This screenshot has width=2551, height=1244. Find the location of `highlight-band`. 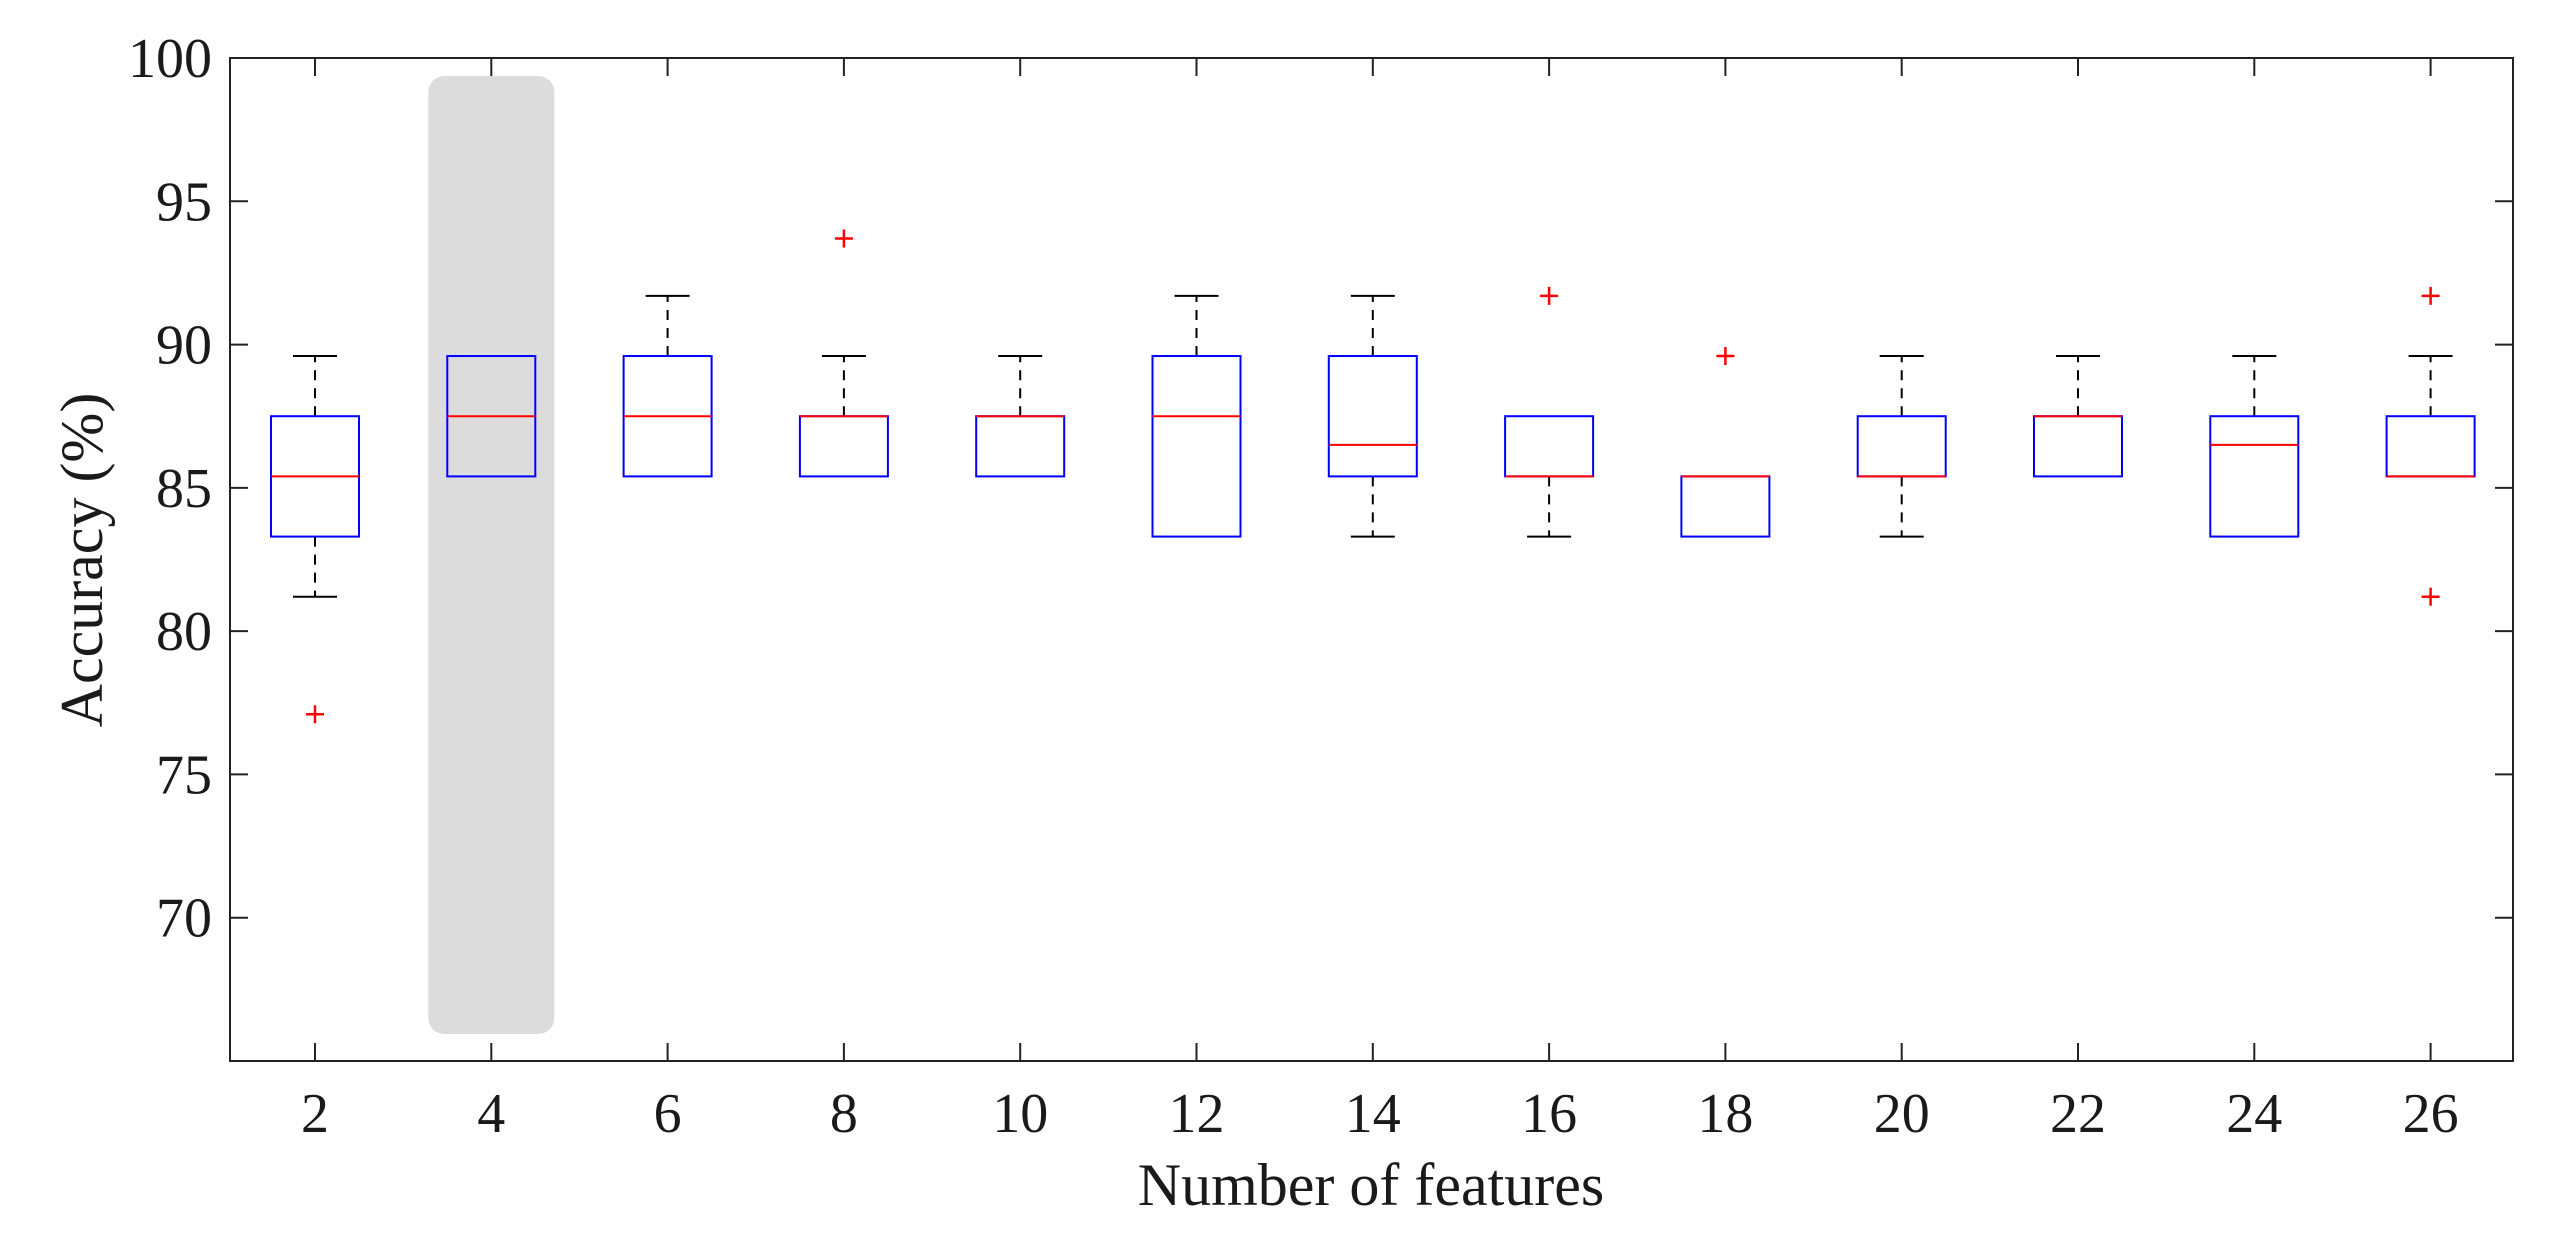

highlight-band is located at coordinates (491, 555).